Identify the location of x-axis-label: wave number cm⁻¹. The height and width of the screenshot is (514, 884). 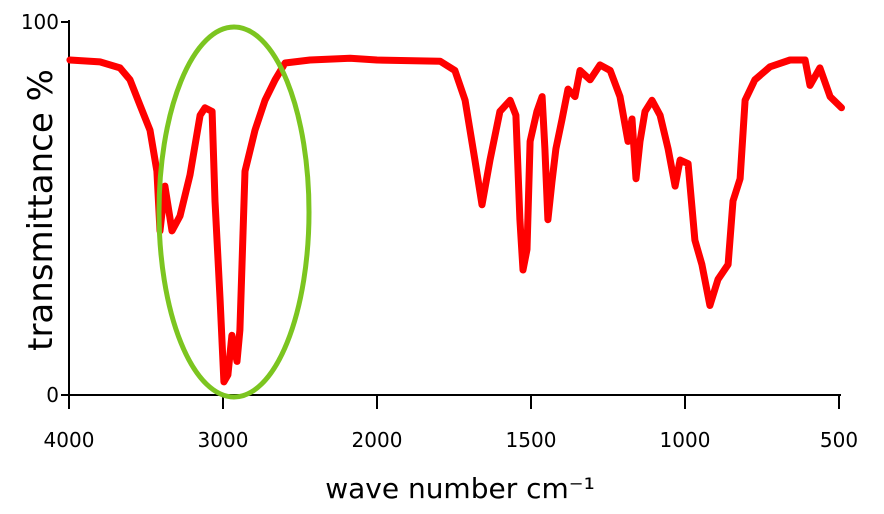
(460, 488).